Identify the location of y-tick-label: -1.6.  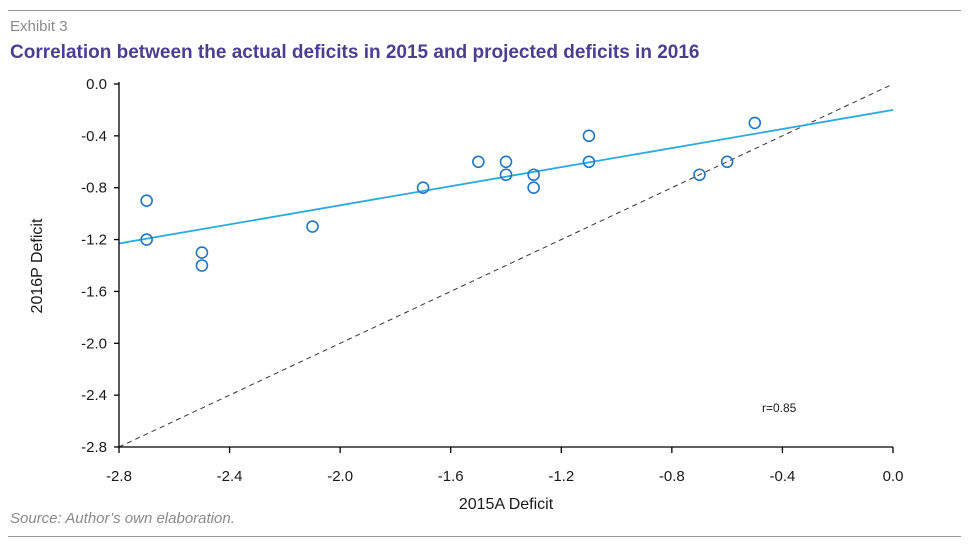
(94, 291).